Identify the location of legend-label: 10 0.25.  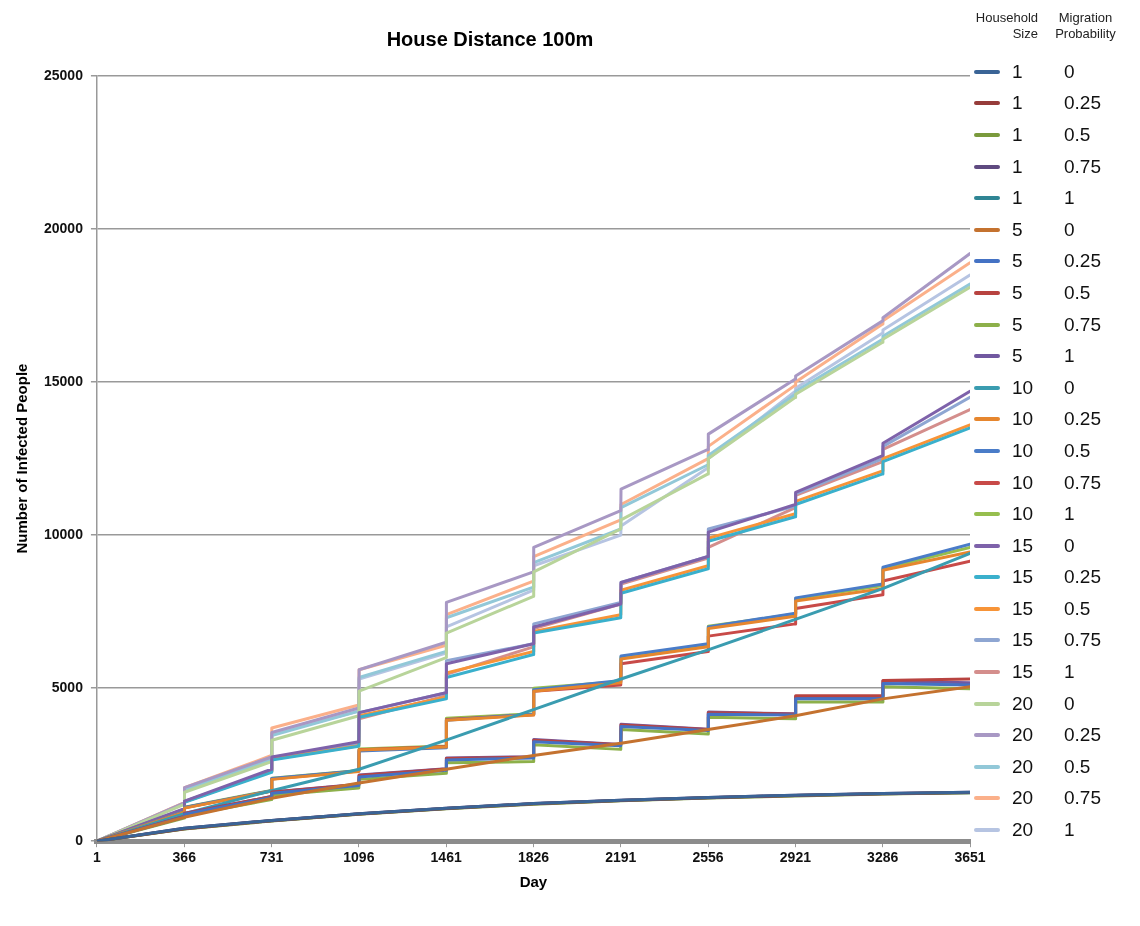
(1056, 419).